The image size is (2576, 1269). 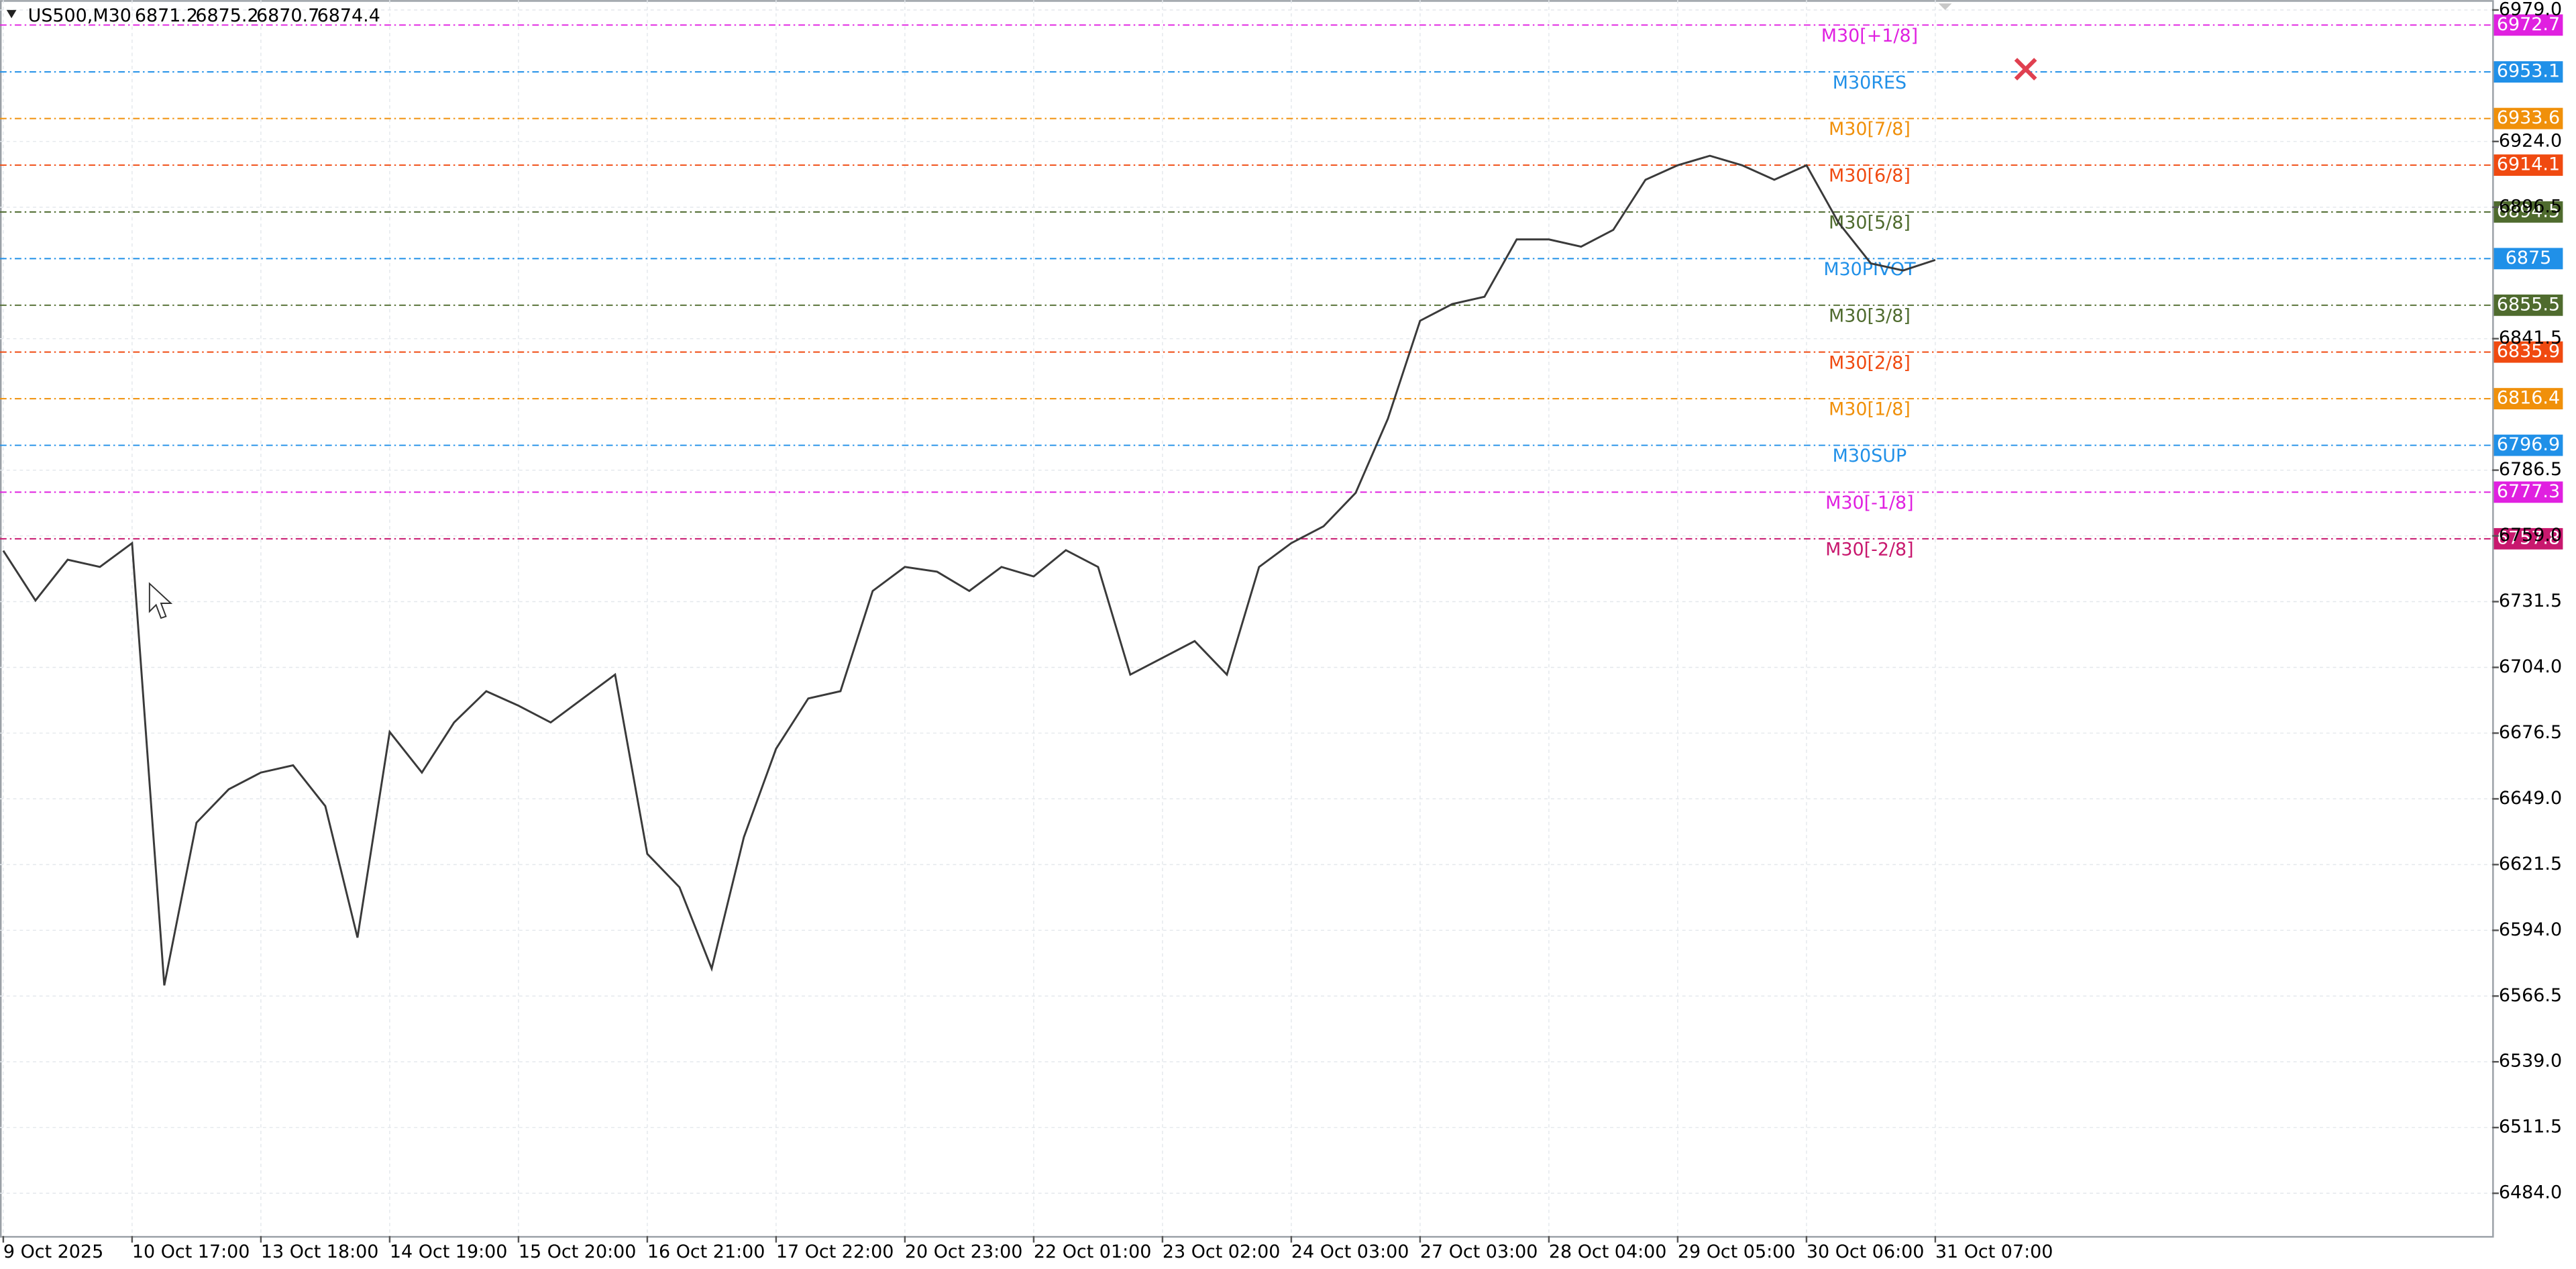 I want to click on level-tag-label: 6953.1, so click(x=2528, y=71).